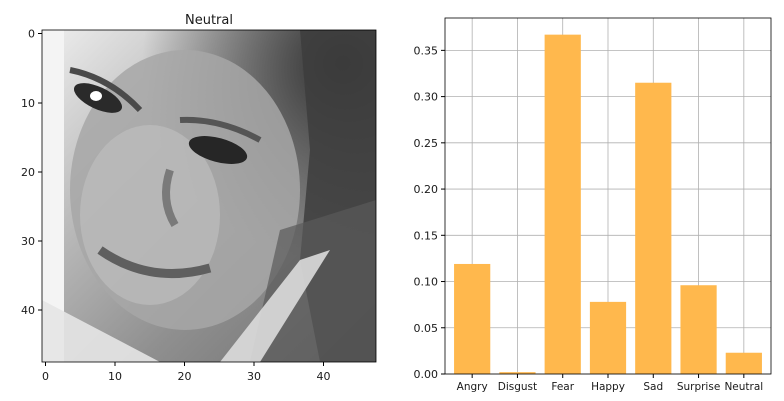  Describe the element at coordinates (31, 34) in the screenshot. I see `image-y-tick: 0` at that location.